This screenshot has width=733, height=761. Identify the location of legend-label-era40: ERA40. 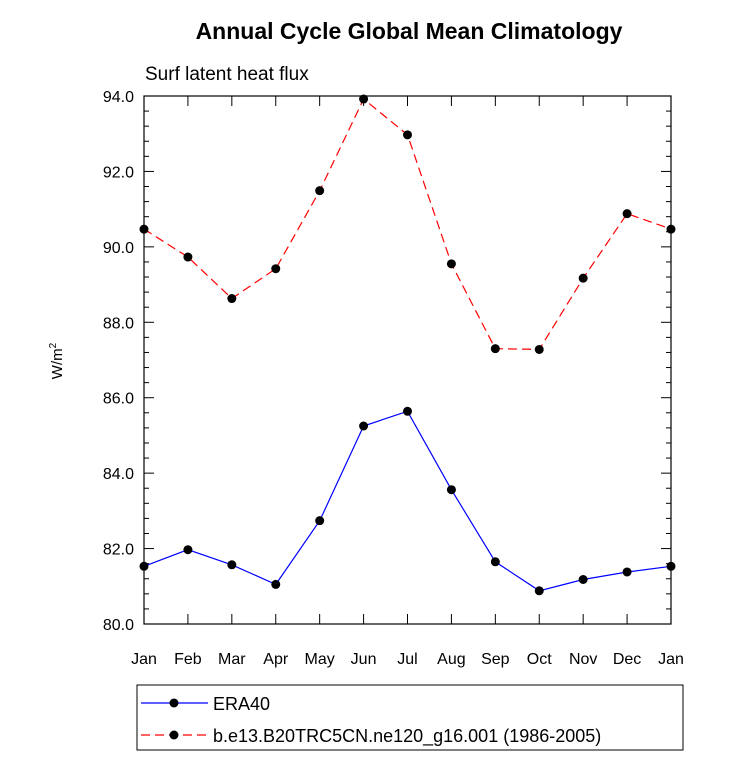
(241, 704).